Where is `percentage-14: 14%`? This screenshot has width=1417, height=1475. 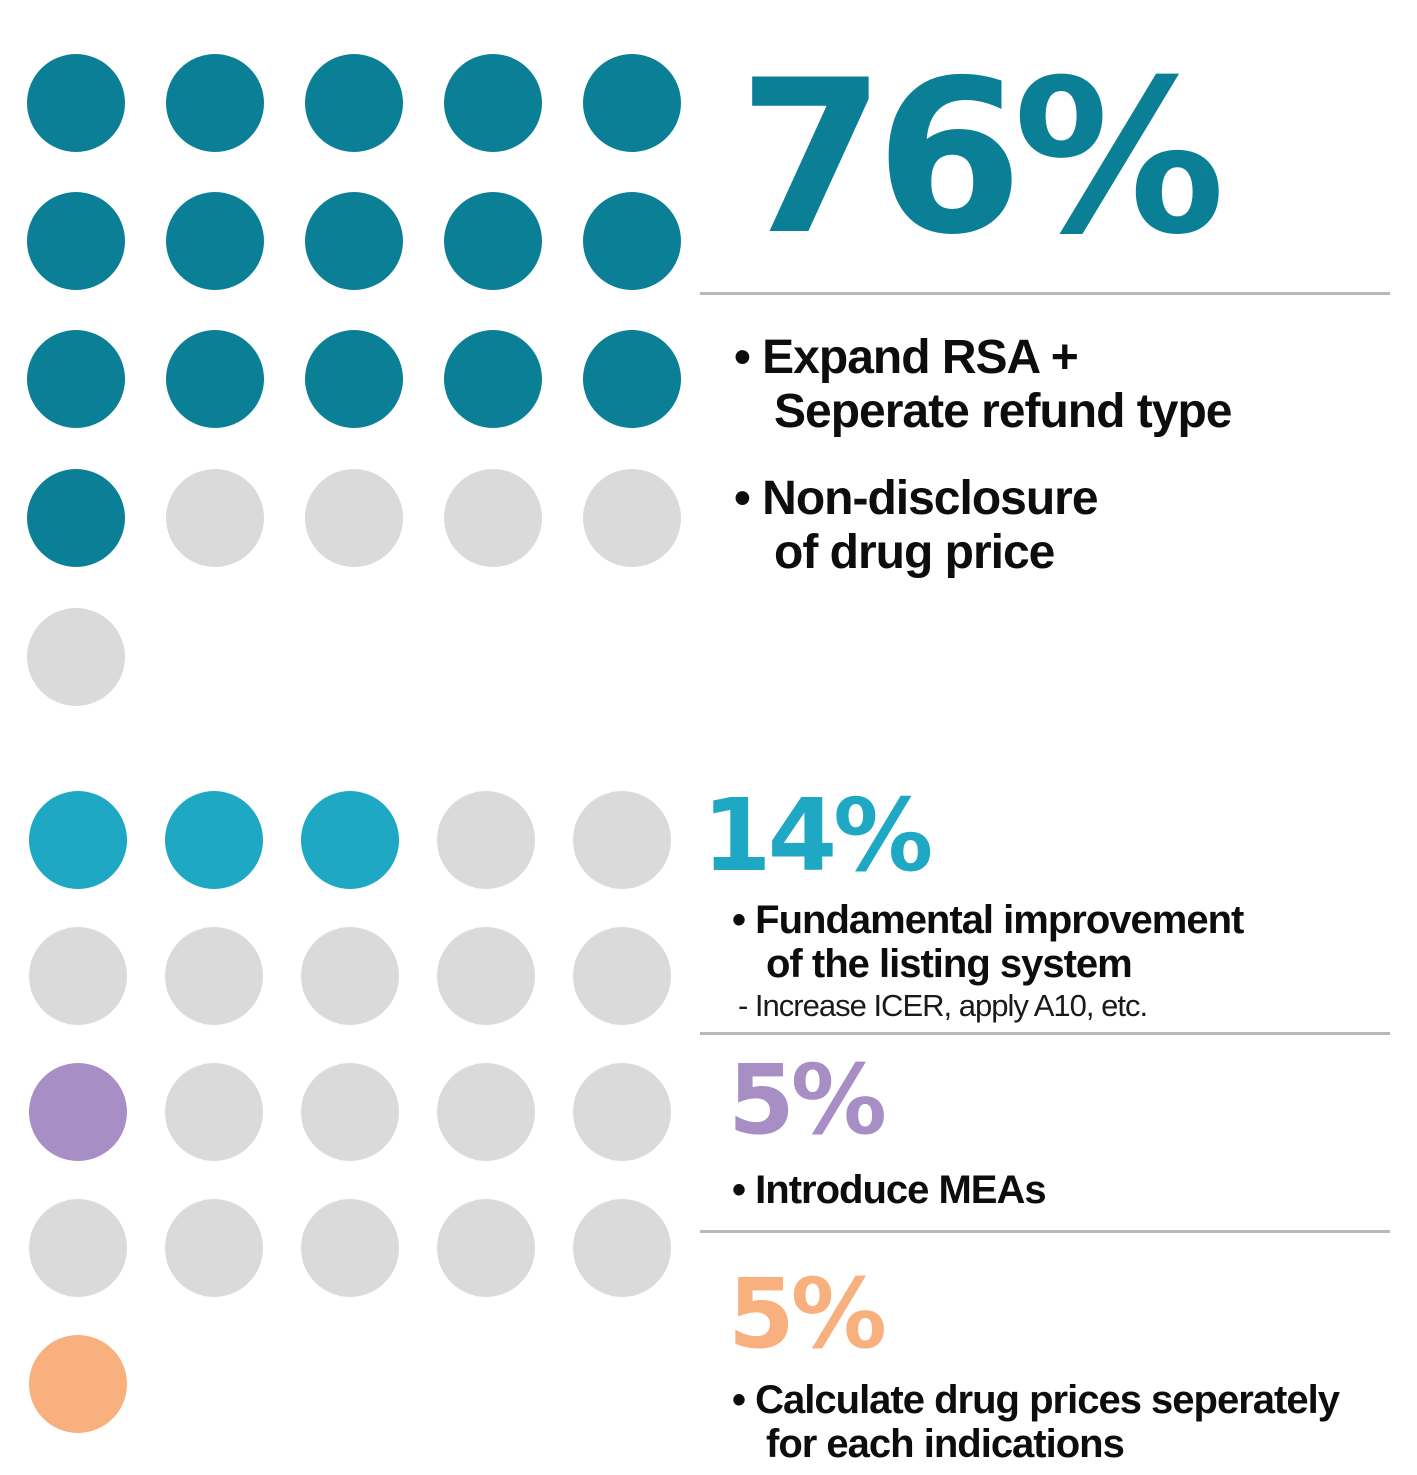
percentage-14: 14% is located at coordinates (817, 835).